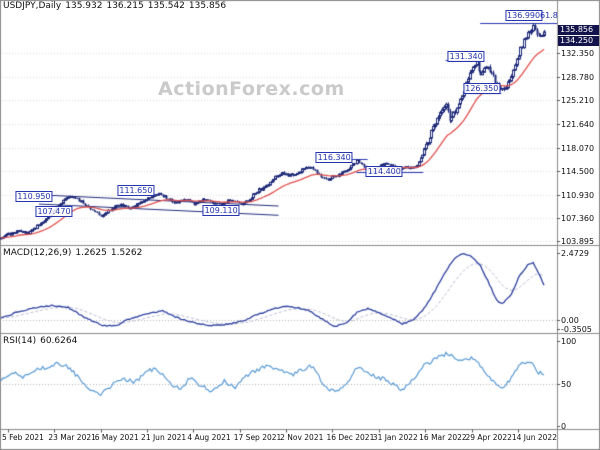 The width and height of the screenshot is (600, 450). I want to click on price-axis-label: 132.350, so click(578, 54).